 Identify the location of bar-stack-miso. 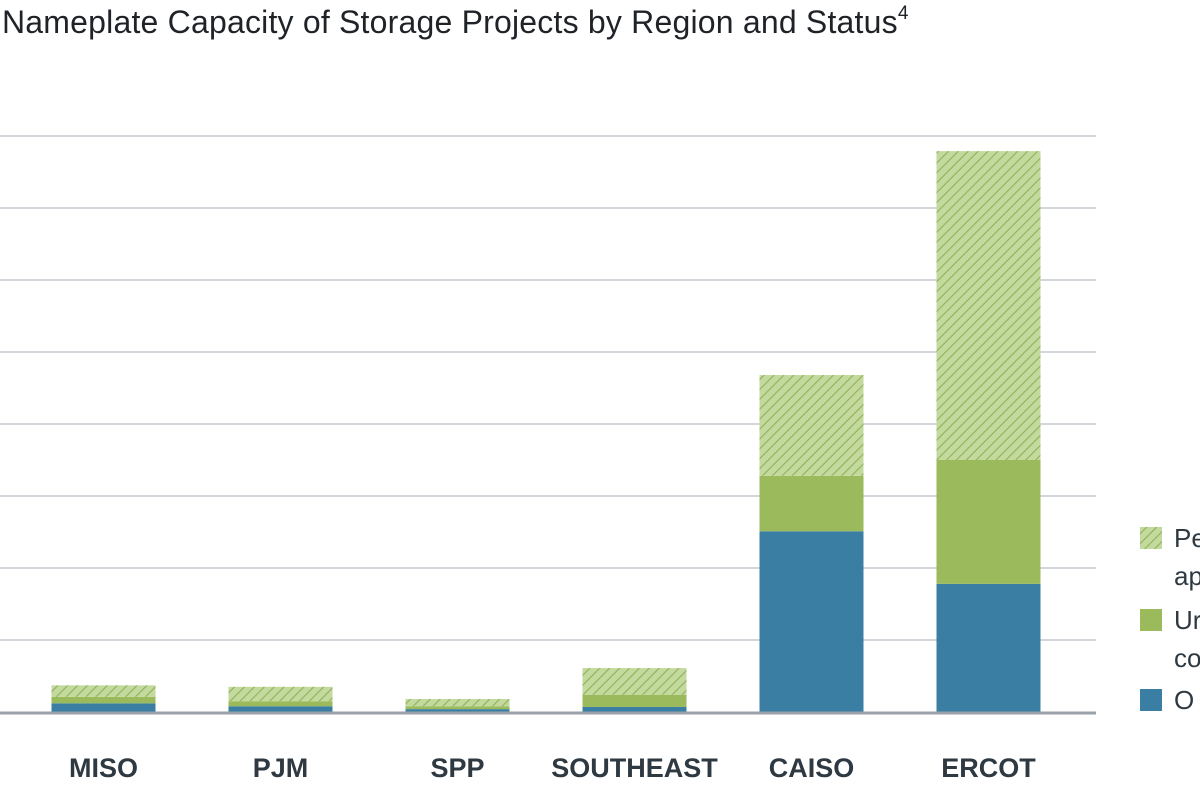
(103, 698).